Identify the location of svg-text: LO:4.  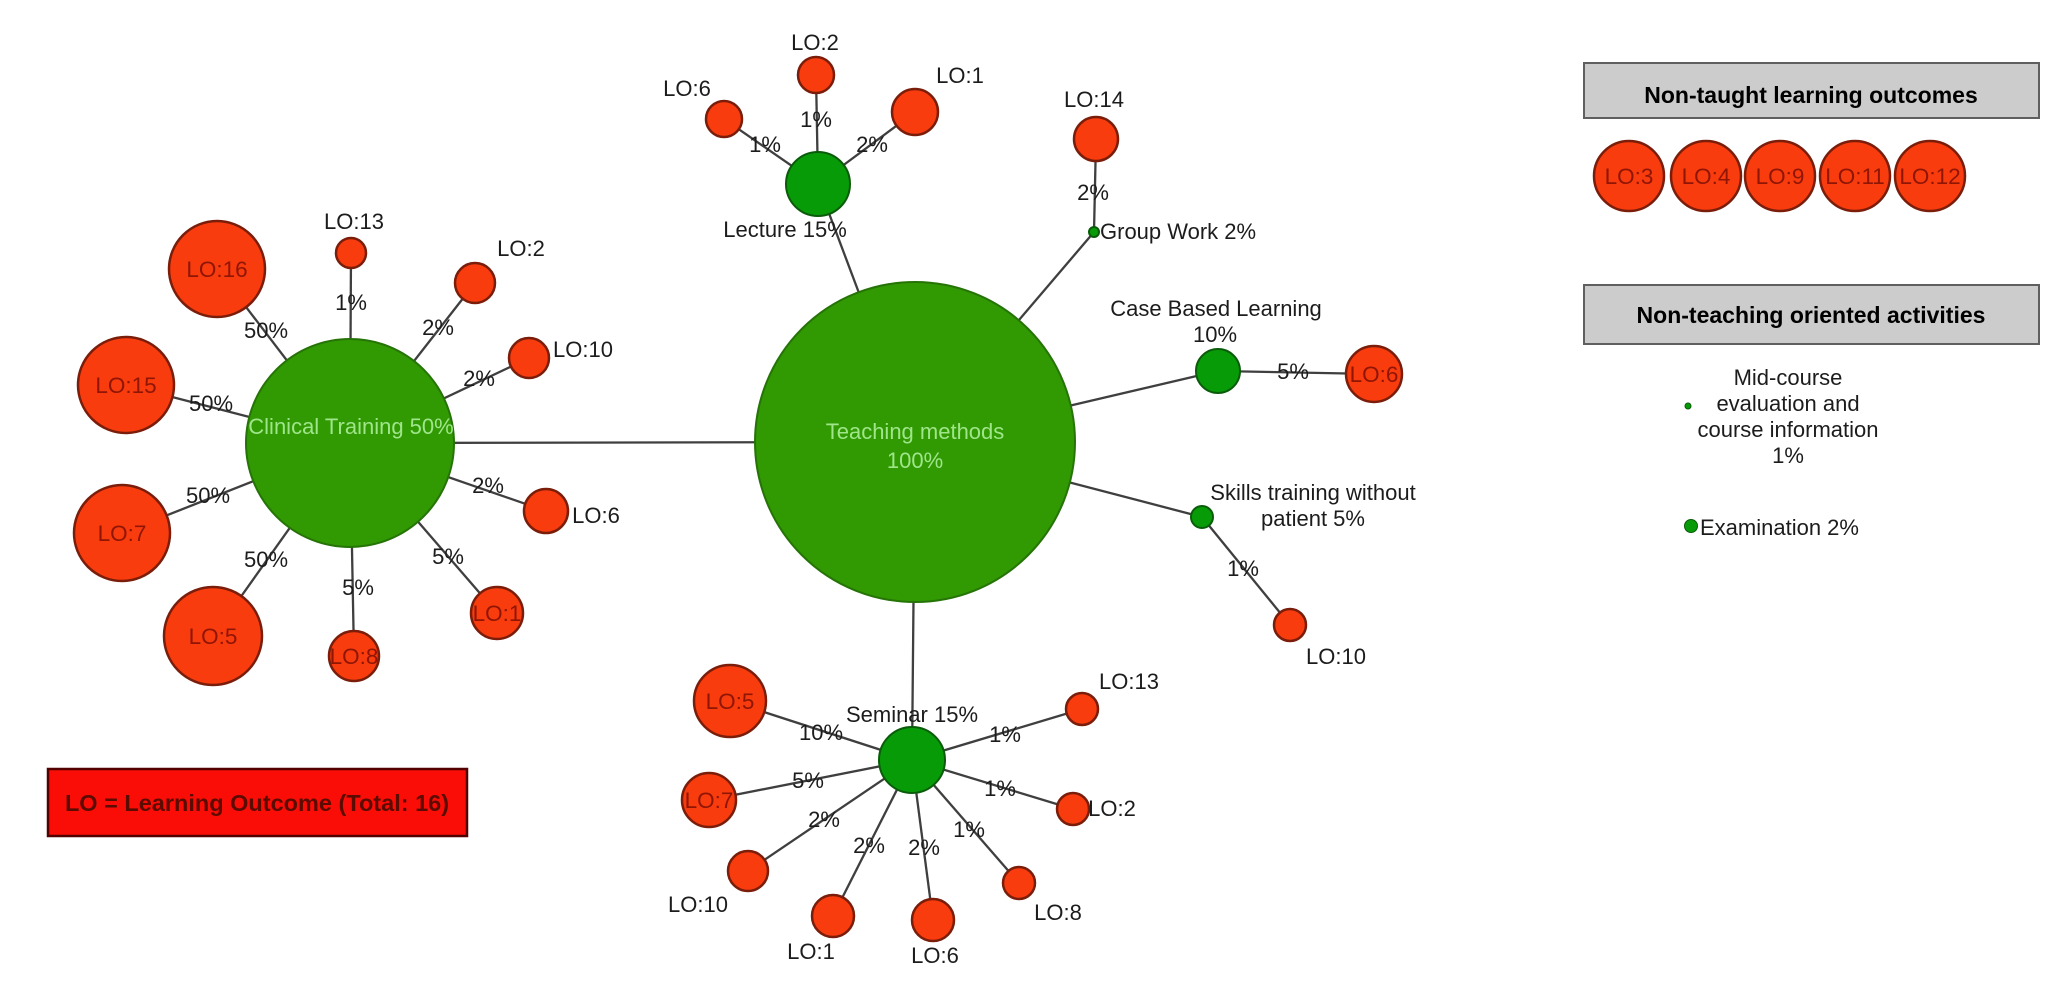
(1706, 176).